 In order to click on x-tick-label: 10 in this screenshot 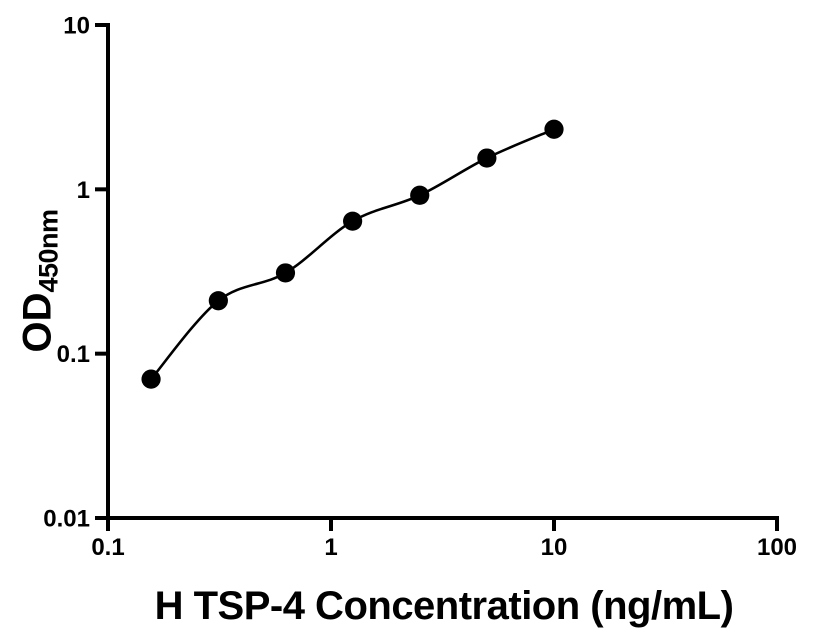, I will do `click(554, 547)`.